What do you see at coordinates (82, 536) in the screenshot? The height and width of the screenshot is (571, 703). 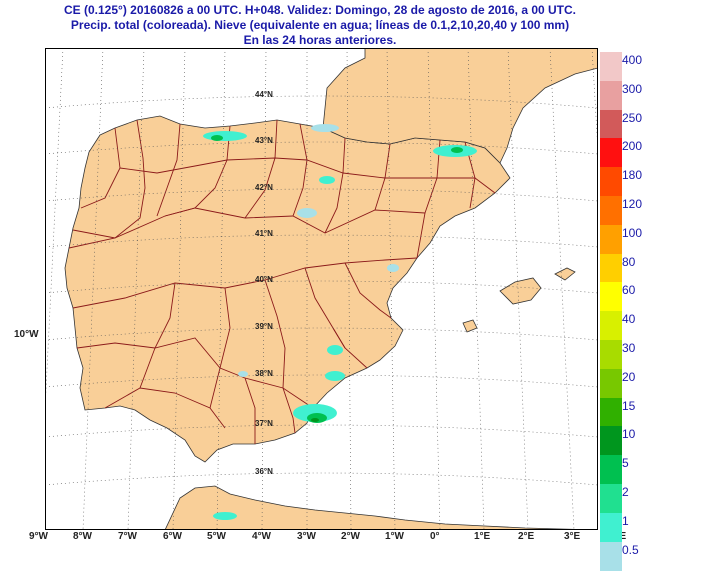 I see `lon-label: 8°W` at bounding box center [82, 536].